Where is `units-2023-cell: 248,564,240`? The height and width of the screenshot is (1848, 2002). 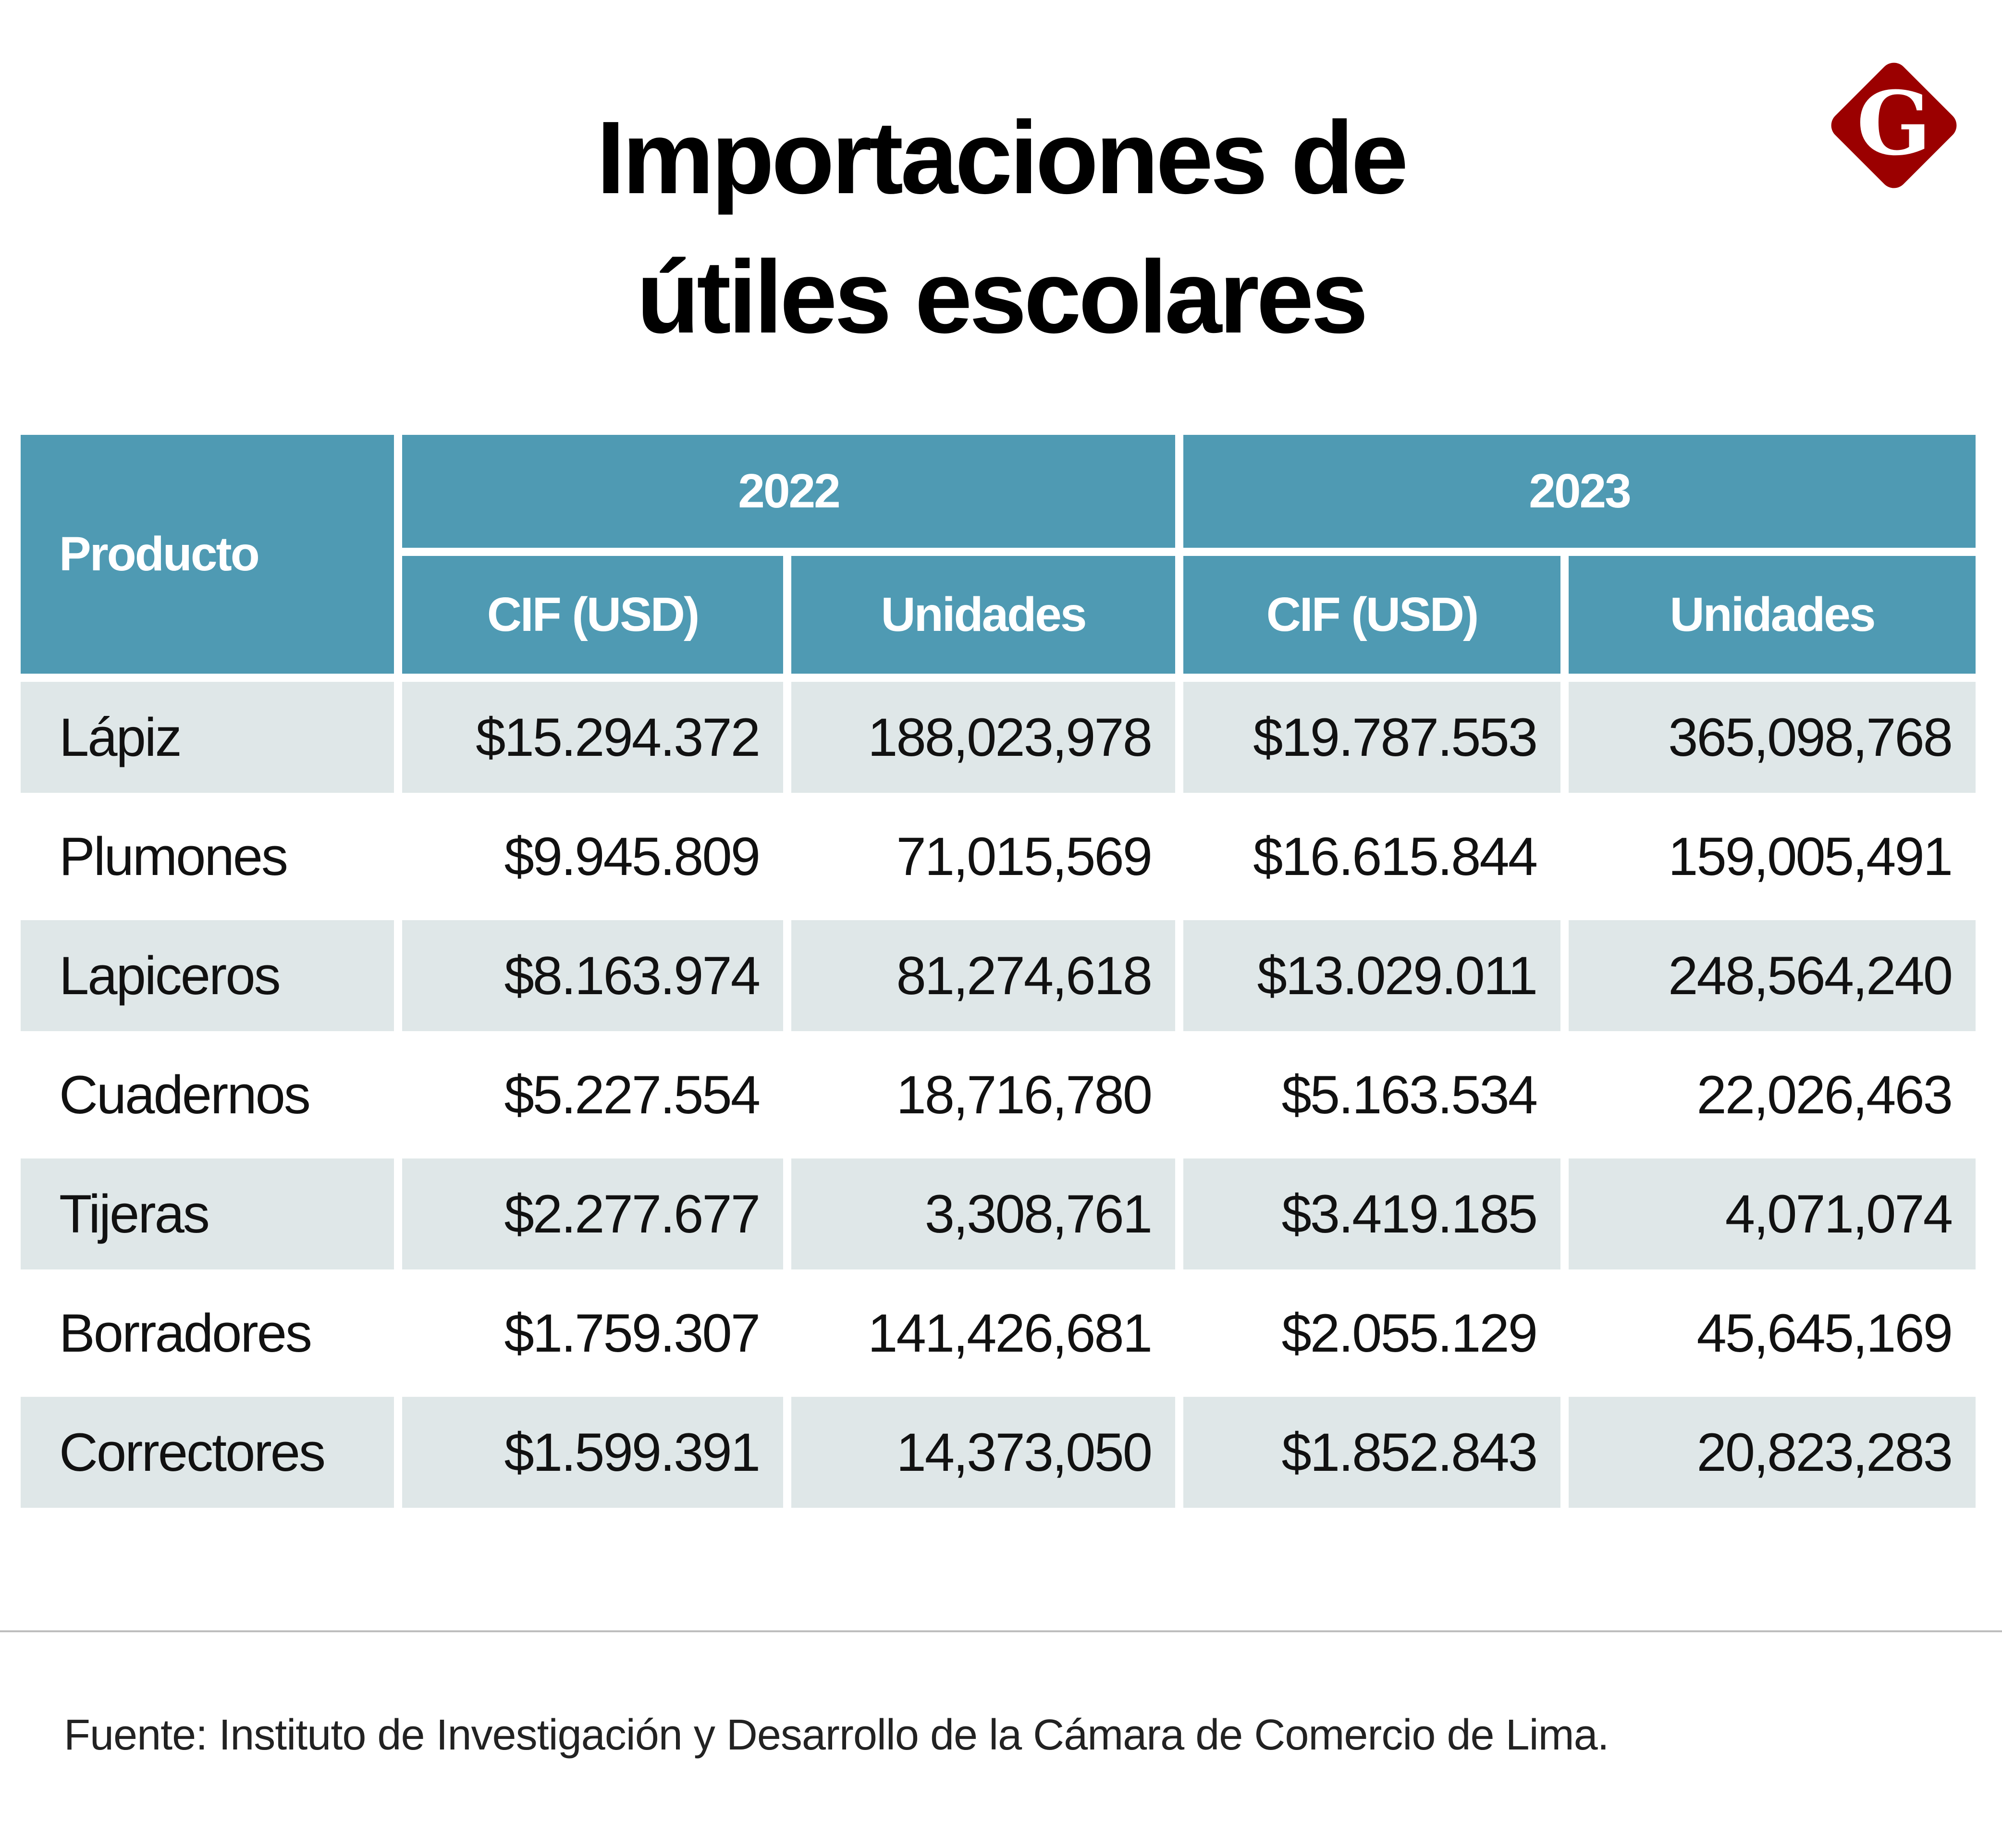 units-2023-cell: 248,564,240 is located at coordinates (1773, 975).